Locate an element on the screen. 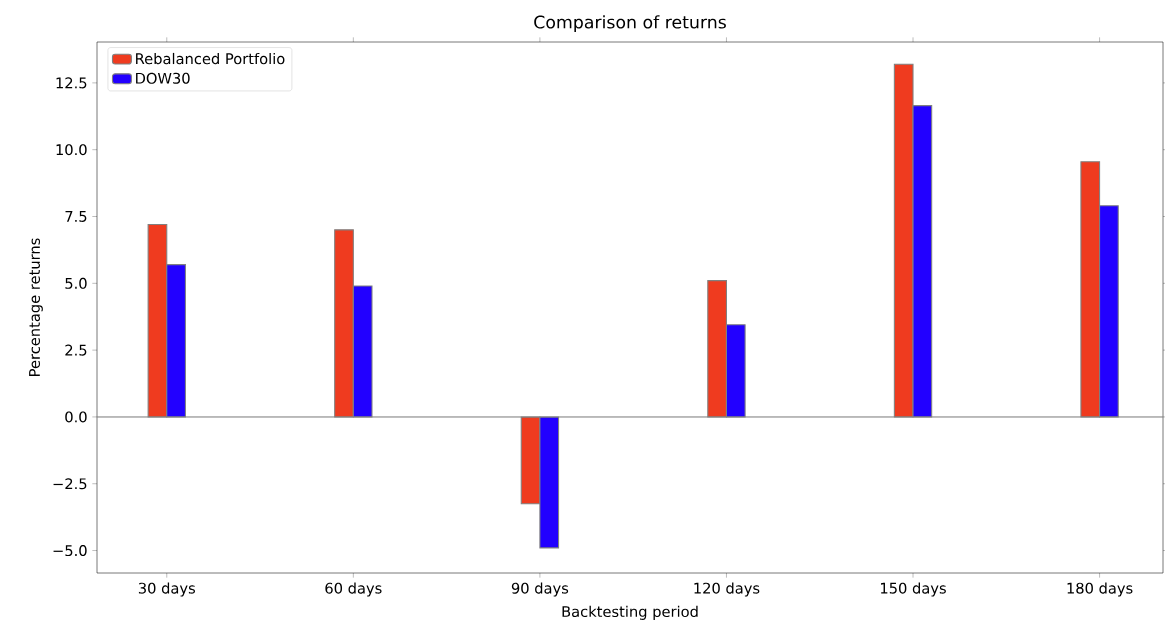 The height and width of the screenshot is (633, 1165). y-axis-title: Percentage returns is located at coordinates (36, 307).